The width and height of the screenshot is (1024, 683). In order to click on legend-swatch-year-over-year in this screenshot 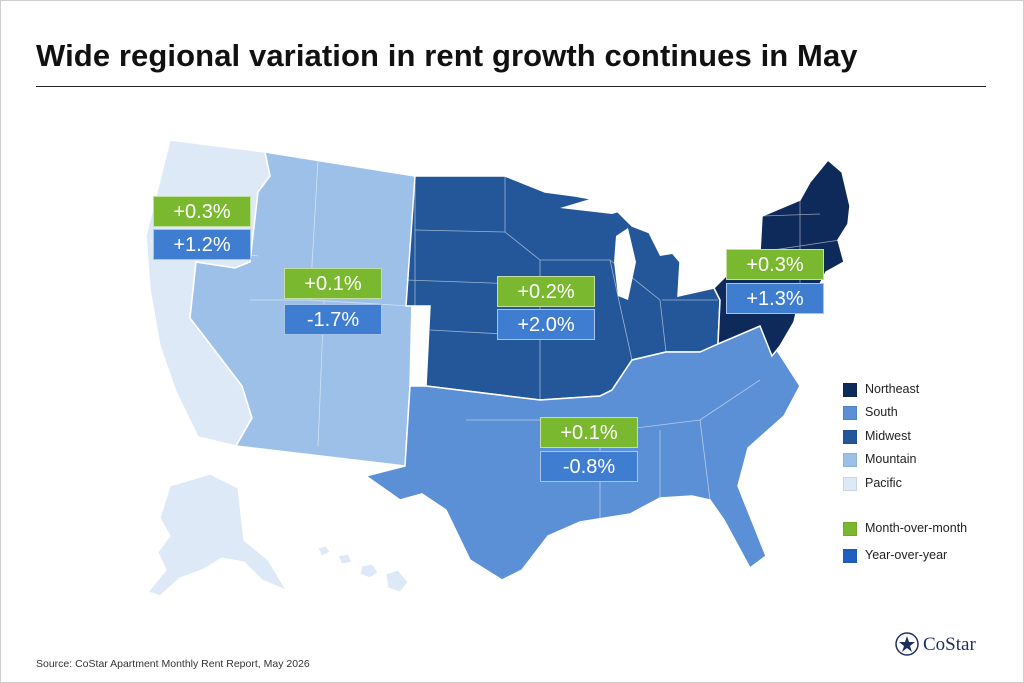, I will do `click(850, 556)`.